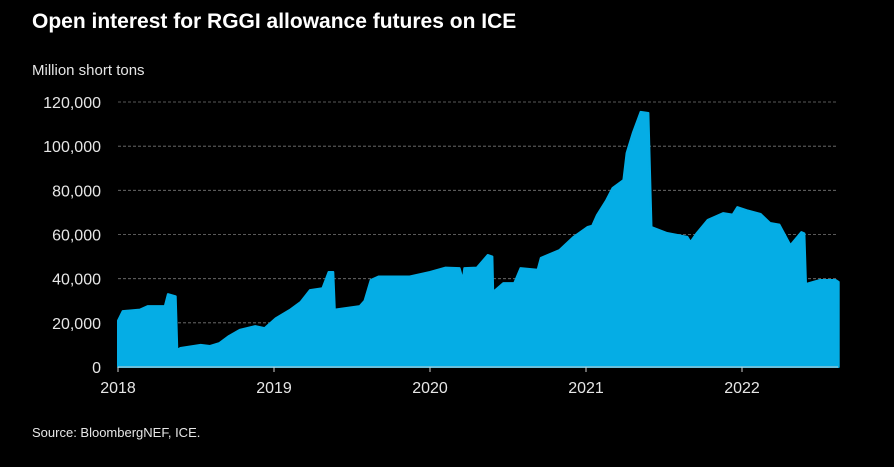  I want to click on y-tick-label: 0, so click(96, 368).